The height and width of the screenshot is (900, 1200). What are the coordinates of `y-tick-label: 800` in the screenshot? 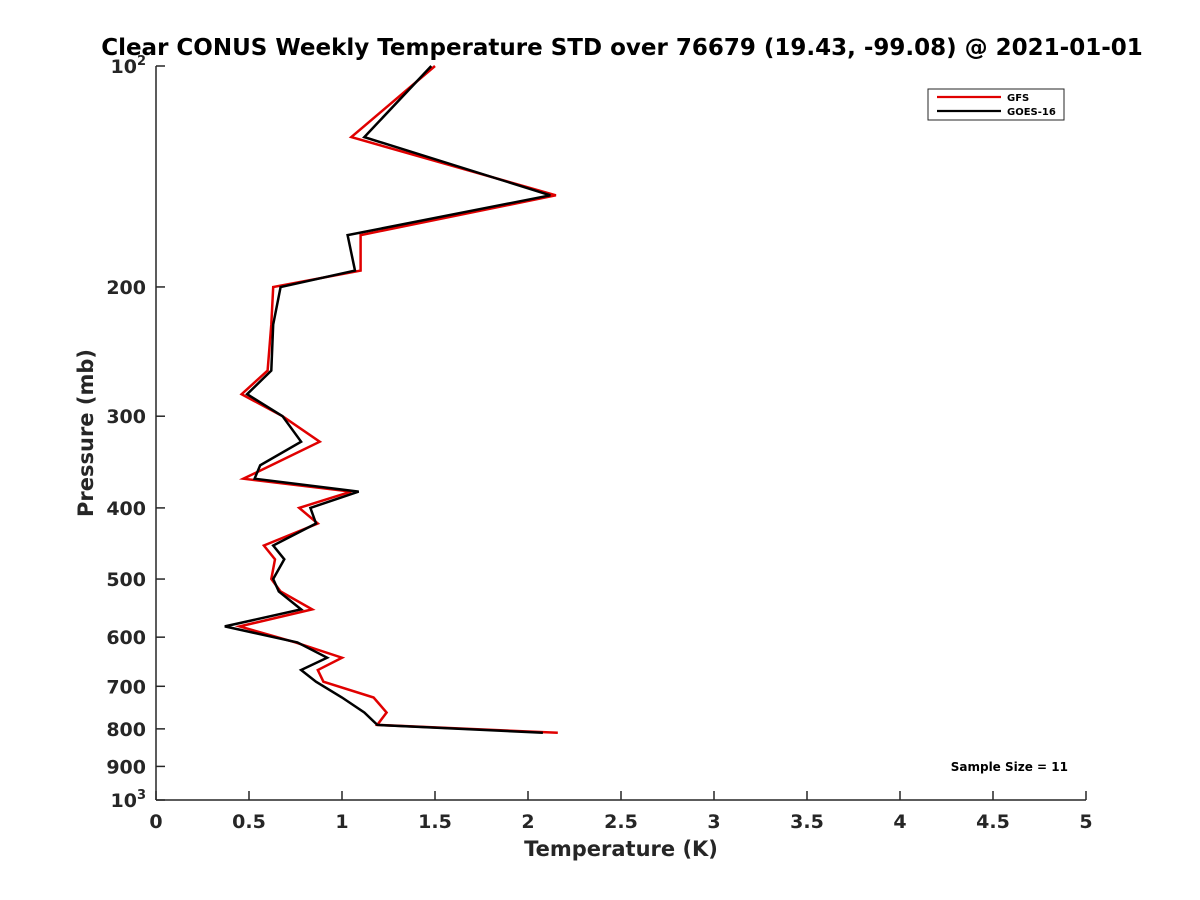 It's located at (126, 730).